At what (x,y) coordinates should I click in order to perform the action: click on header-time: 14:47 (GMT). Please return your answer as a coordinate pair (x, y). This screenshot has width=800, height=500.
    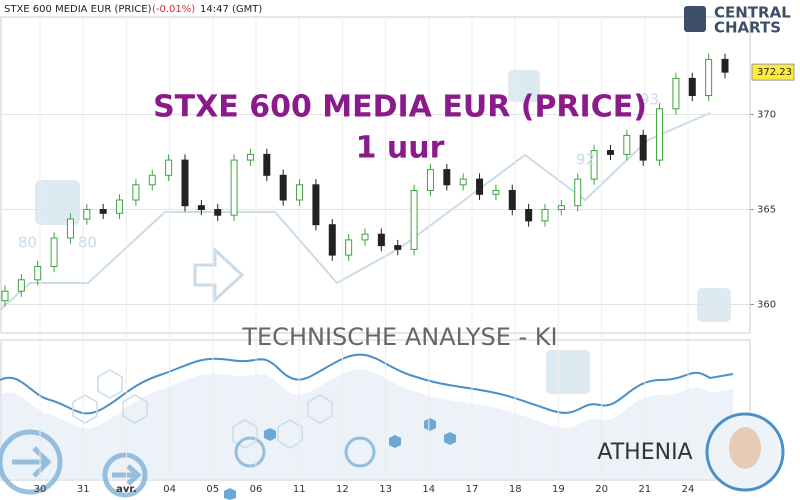
    Looking at the image, I should click on (231, 9).